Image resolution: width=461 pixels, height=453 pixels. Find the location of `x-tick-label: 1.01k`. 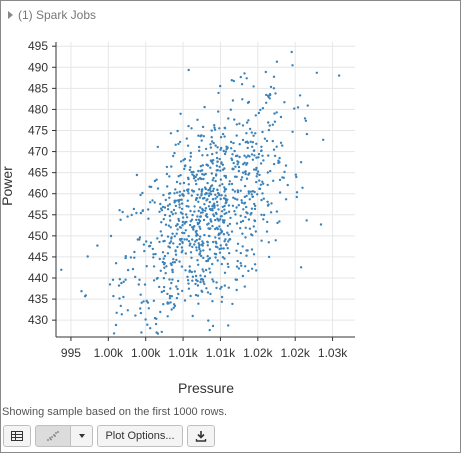

x-tick-label: 1.01k is located at coordinates (221, 353).